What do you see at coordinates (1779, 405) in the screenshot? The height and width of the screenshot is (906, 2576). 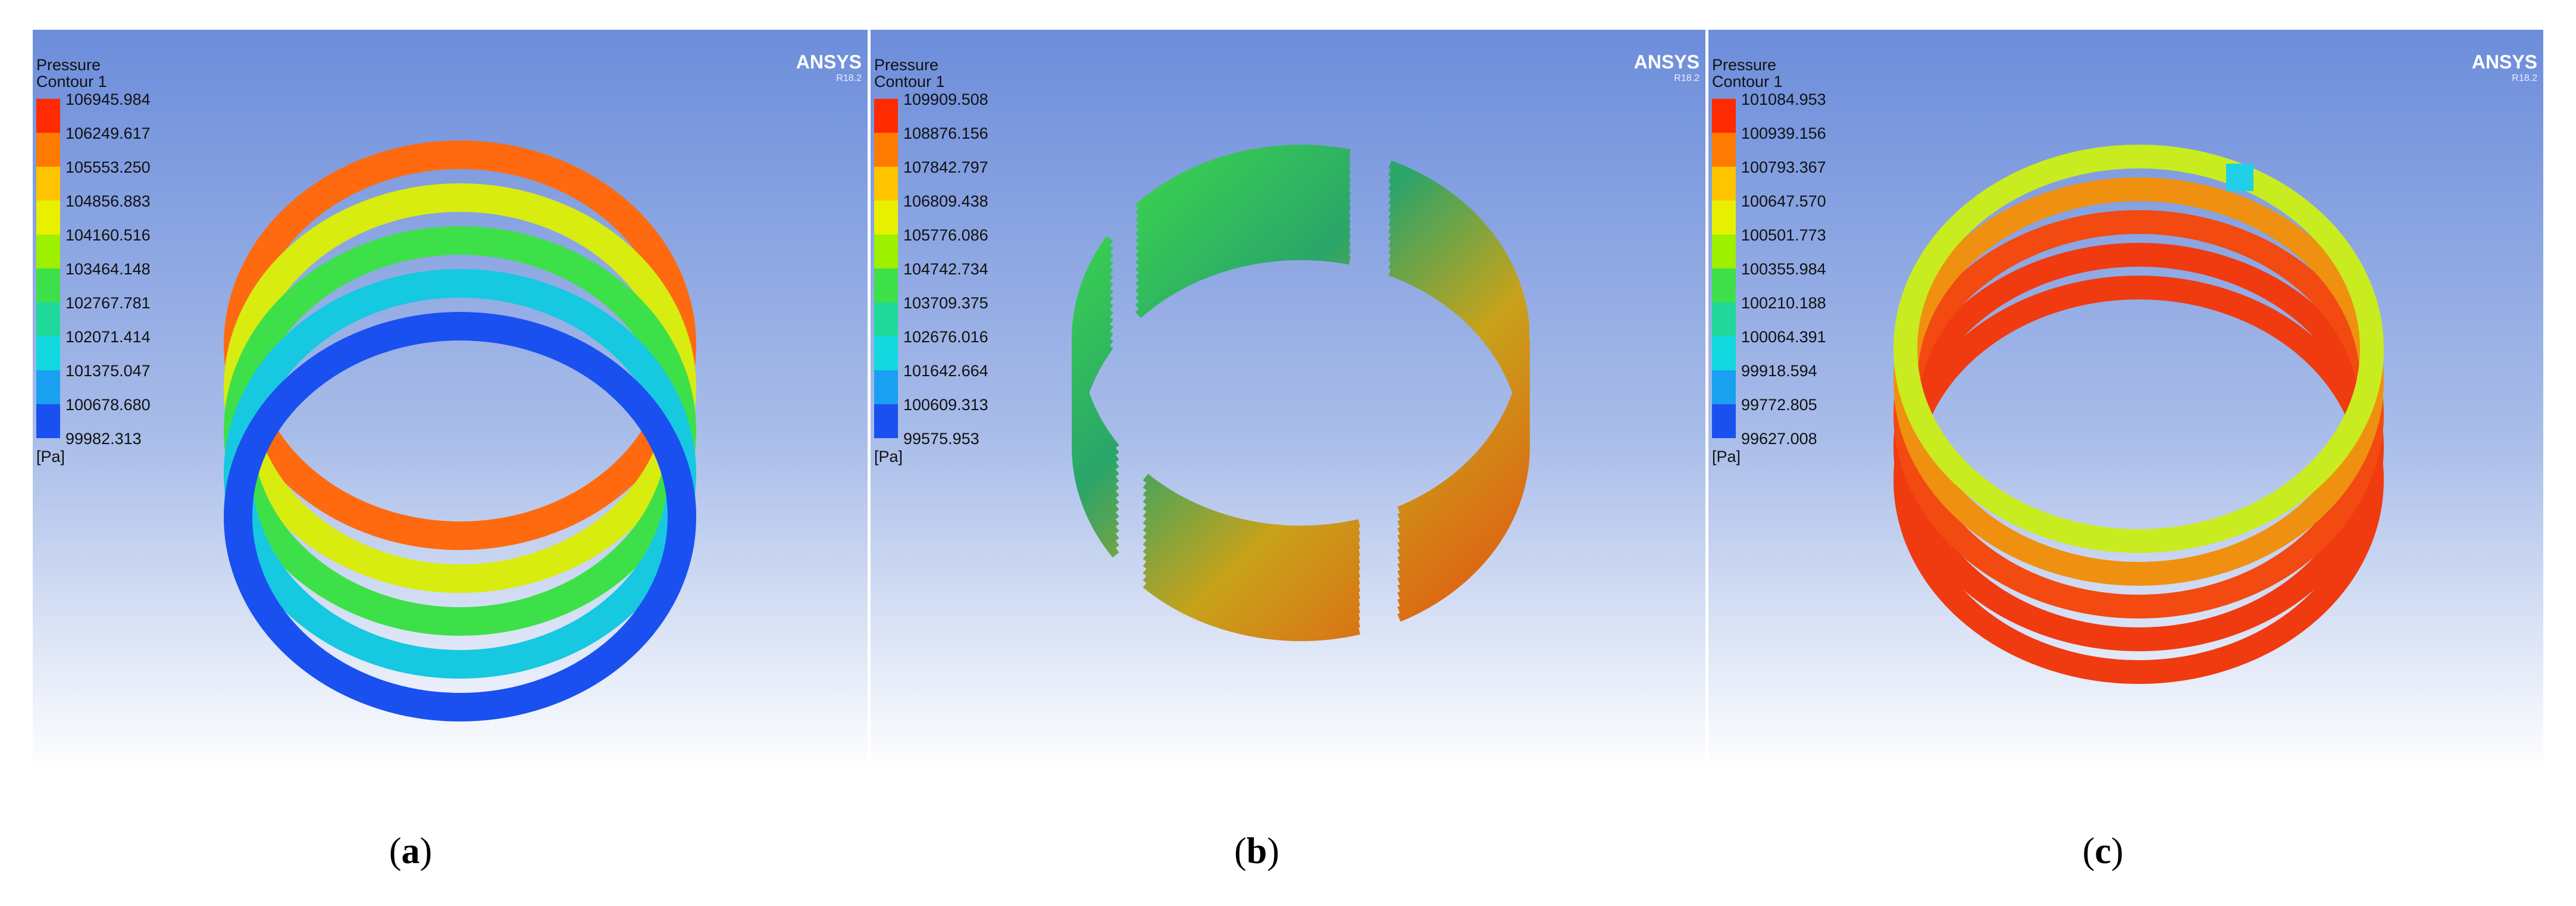 I see `legend-value: 99772.805` at bounding box center [1779, 405].